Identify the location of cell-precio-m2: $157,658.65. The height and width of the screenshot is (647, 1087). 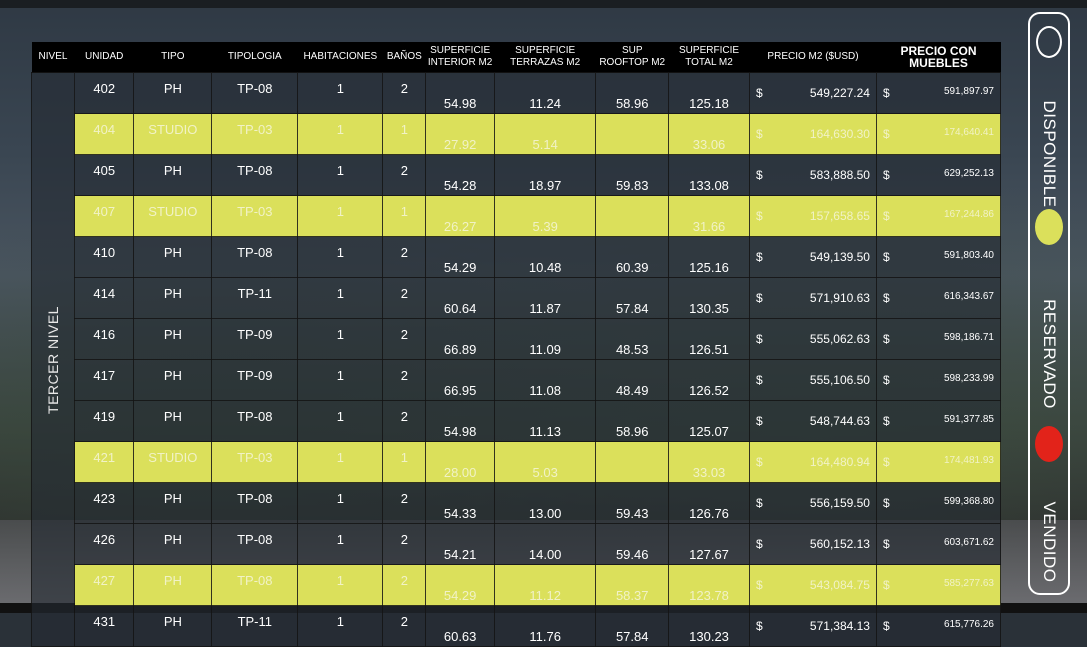
(812, 216).